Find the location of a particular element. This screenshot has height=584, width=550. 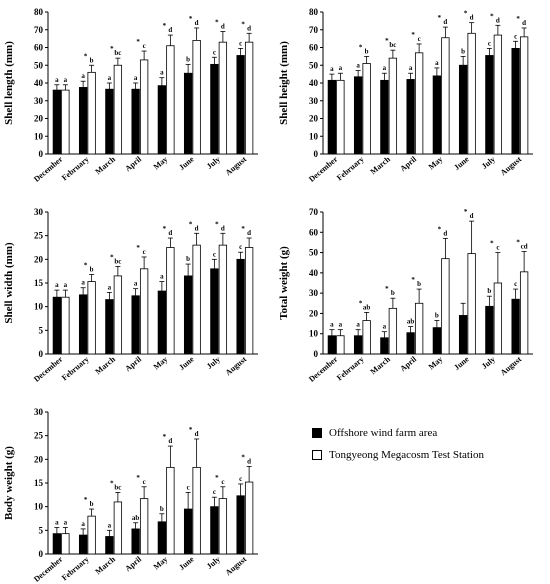

x-tick-label-july: July is located at coordinates (213, 563).